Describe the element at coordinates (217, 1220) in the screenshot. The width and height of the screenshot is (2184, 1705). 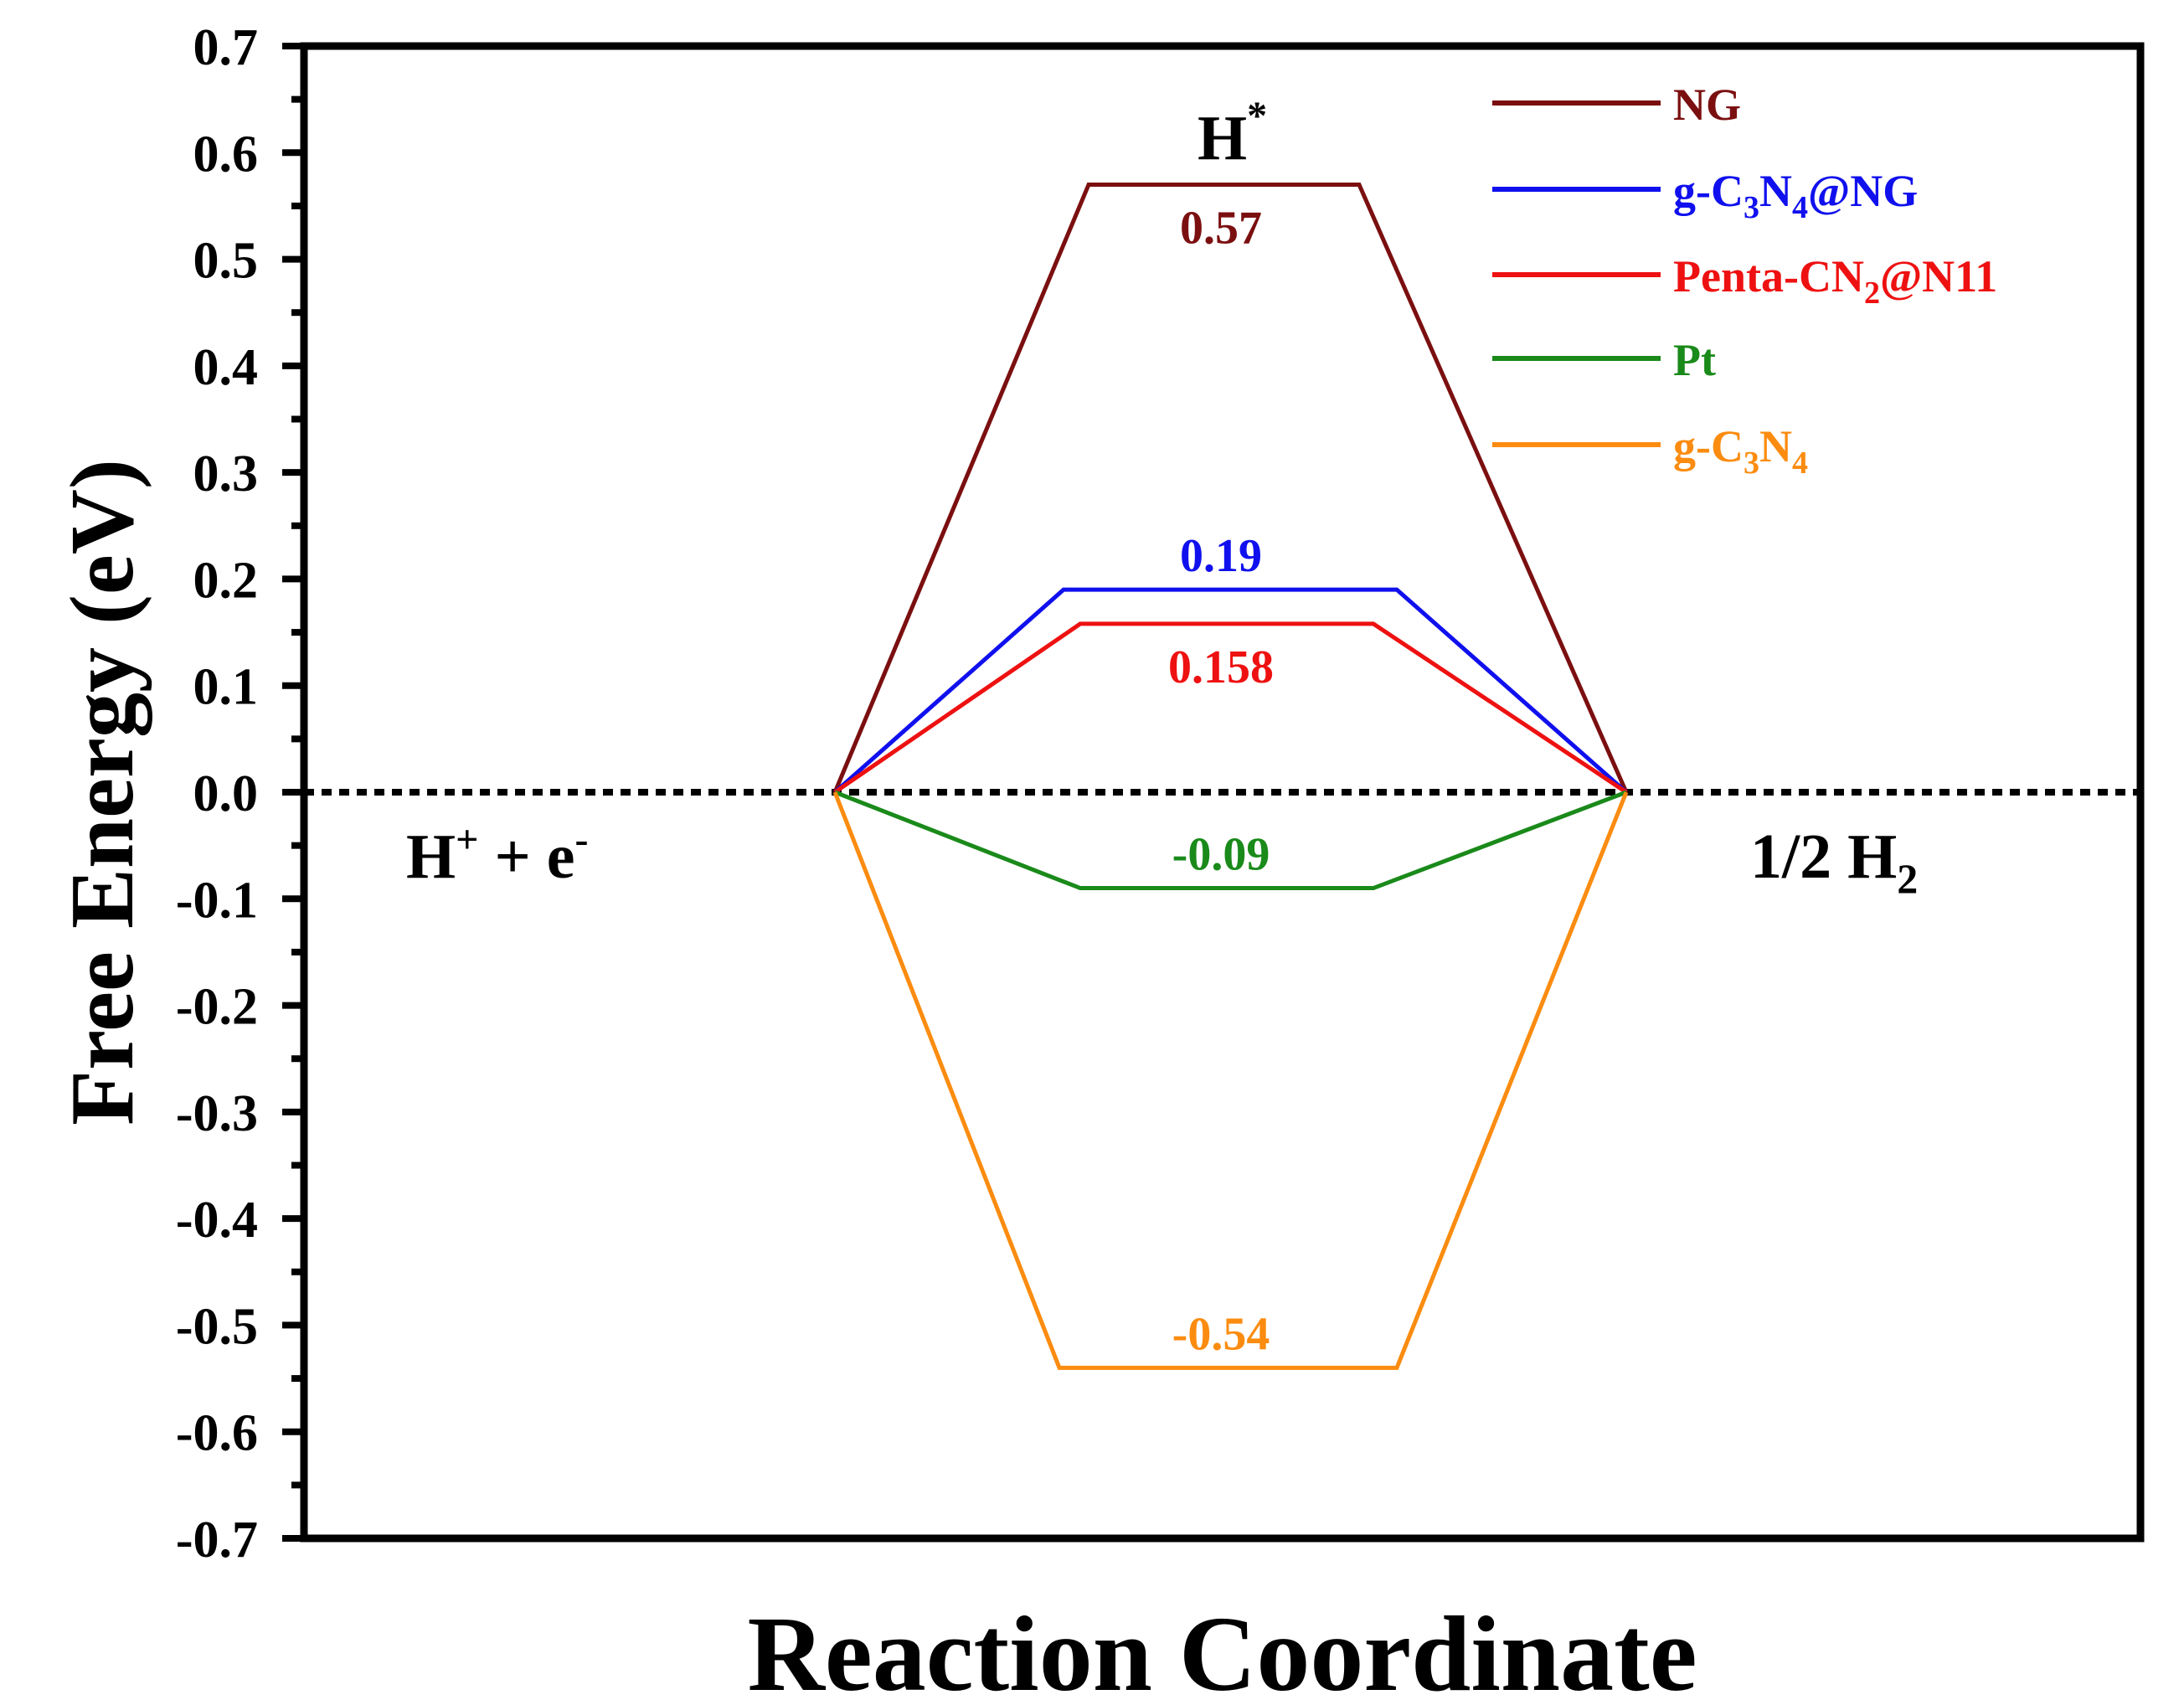
I see `y-tick-label: -0.4` at that location.